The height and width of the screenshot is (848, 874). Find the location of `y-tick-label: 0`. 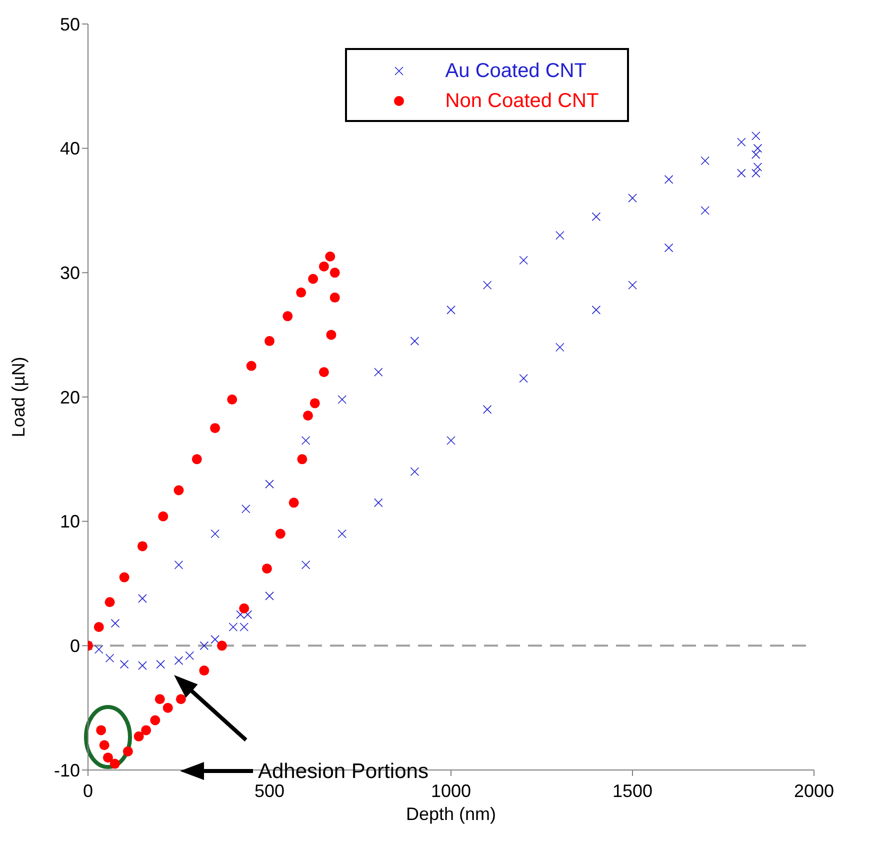

y-tick-label: 0 is located at coordinates (75, 646).